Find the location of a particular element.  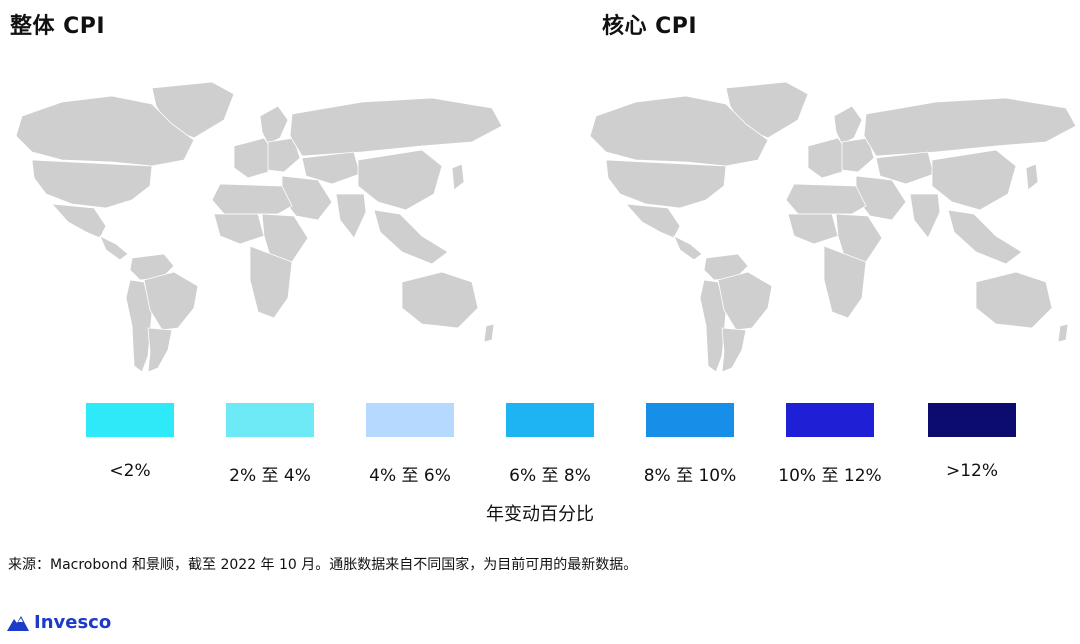

core-region-scandinavia is located at coordinates (848, 125).